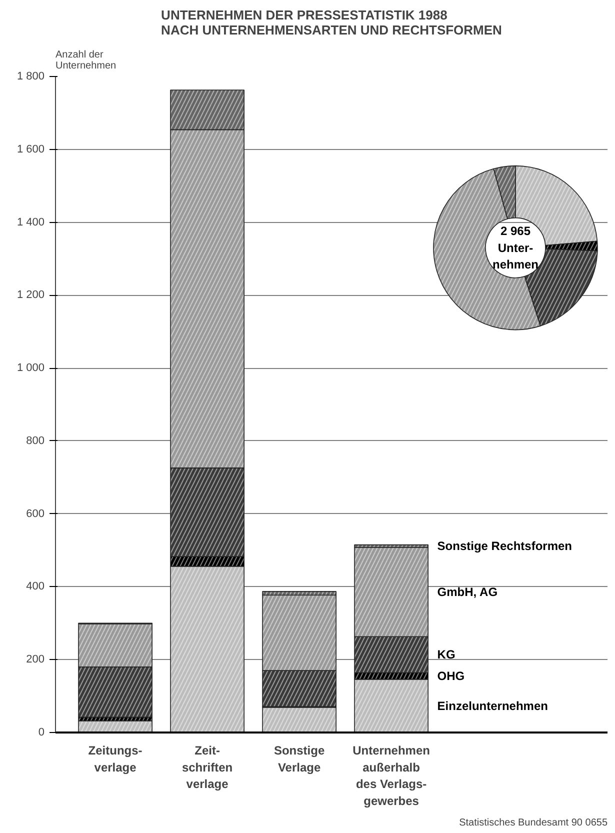 The width and height of the screenshot is (615, 833). What do you see at coordinates (30, 149) in the screenshot?
I see `y-tick-label: 1 600` at bounding box center [30, 149].